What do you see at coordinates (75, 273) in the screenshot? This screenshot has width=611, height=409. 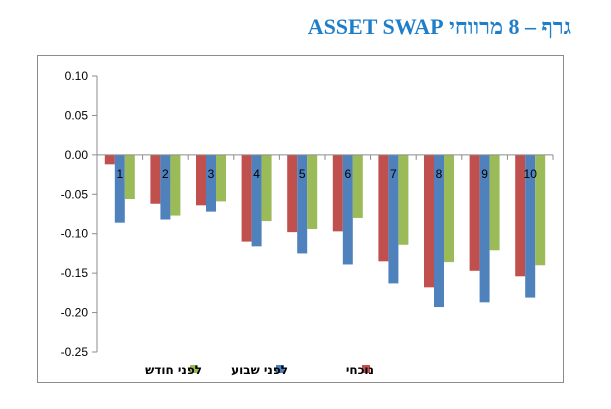 I see `y-tick-label: -0.15` at bounding box center [75, 273].